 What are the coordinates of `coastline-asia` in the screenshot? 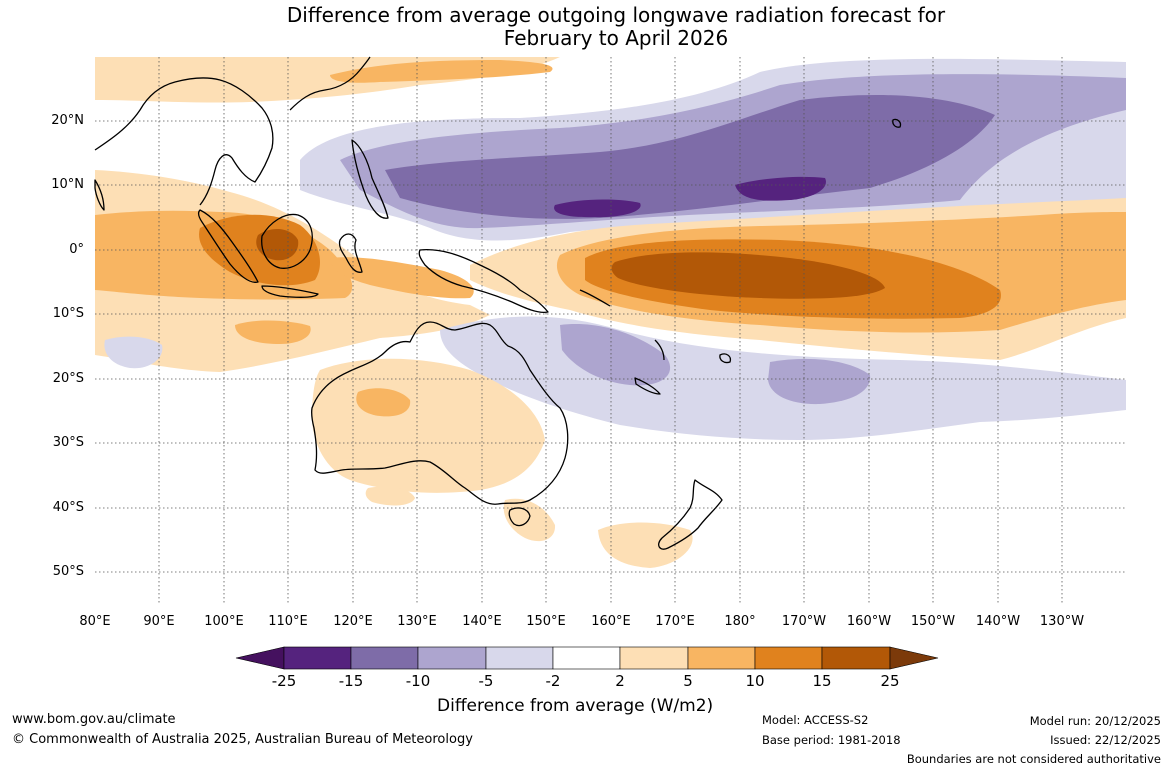 It's located at (232, 131).